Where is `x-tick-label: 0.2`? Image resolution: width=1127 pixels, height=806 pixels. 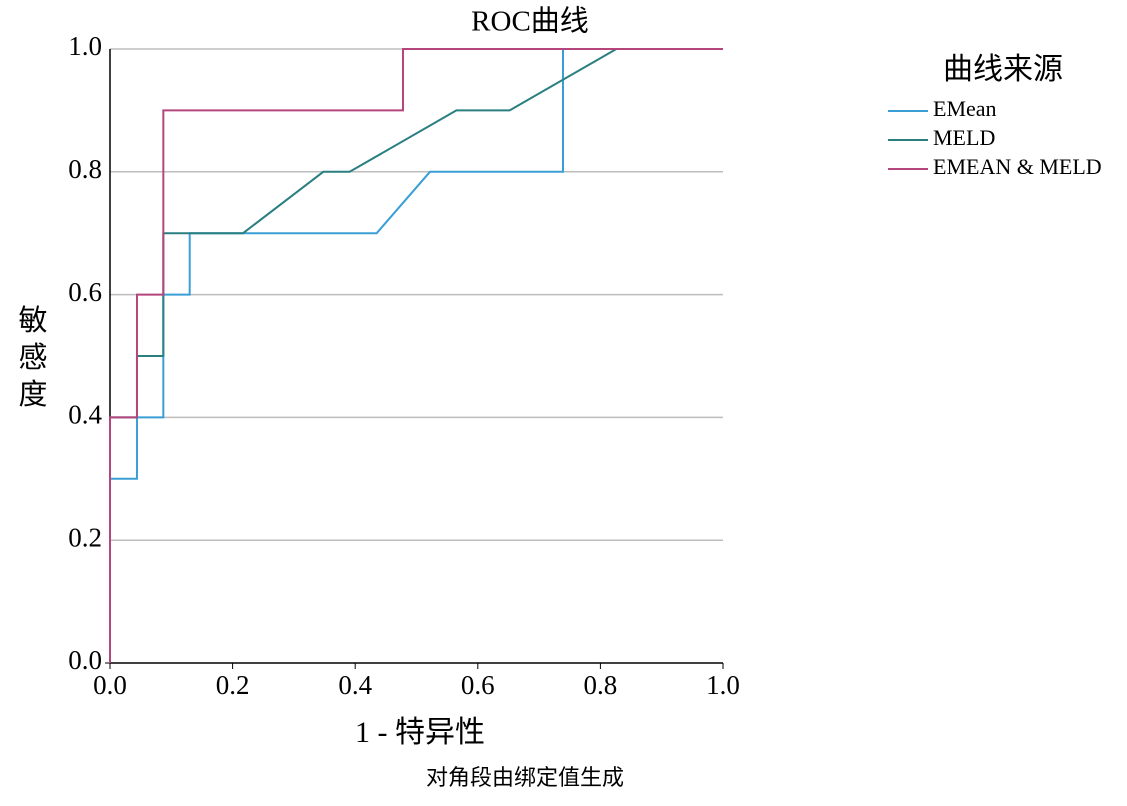 x-tick-label: 0.2 is located at coordinates (233, 685).